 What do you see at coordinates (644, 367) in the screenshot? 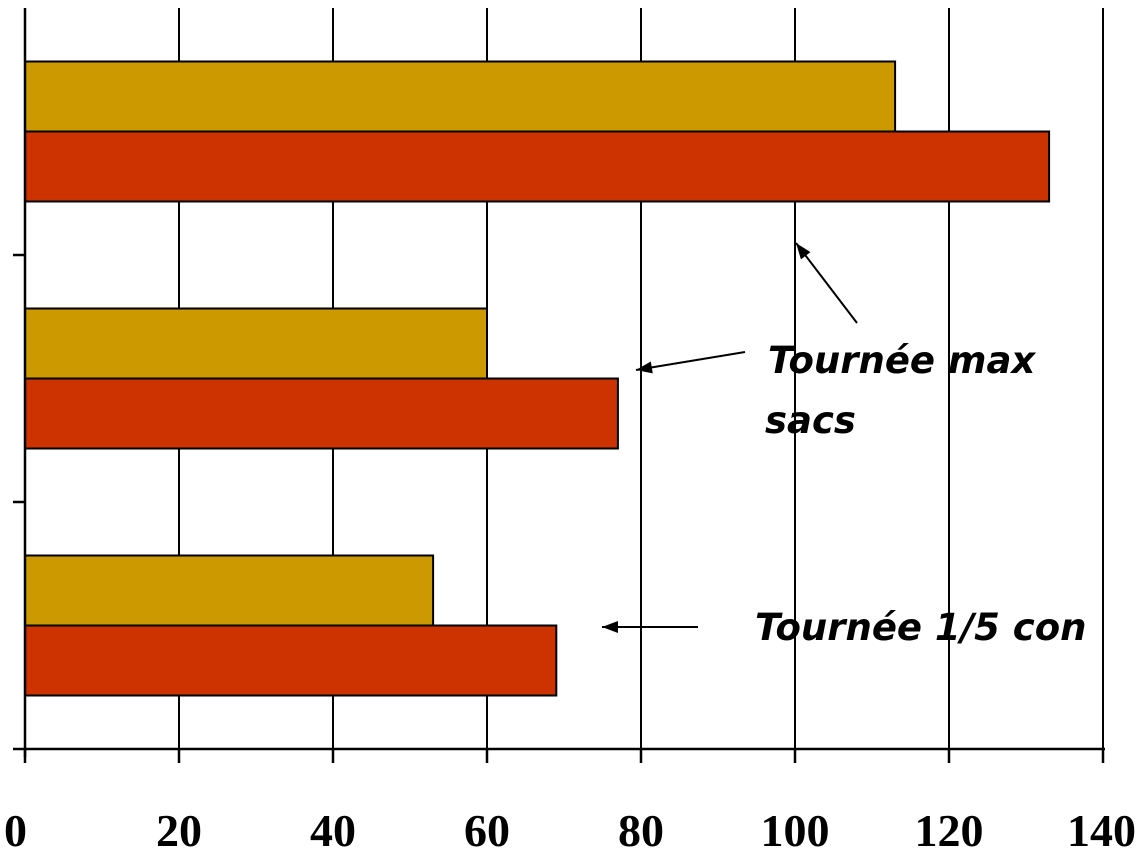
I see `arrowhead-middle` at bounding box center [644, 367].